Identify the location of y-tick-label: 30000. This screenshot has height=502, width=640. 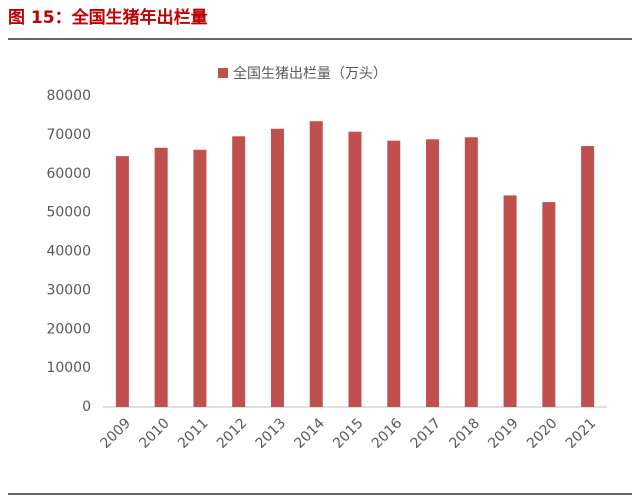
(68, 290).